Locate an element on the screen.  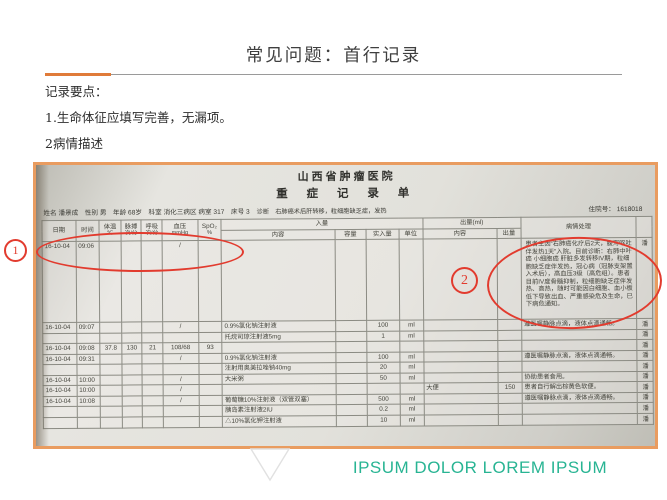
diagnosis: 诊断 右肺癌术后肝转移，粒细胞缺乏症，发热 is located at coordinates (321, 211).